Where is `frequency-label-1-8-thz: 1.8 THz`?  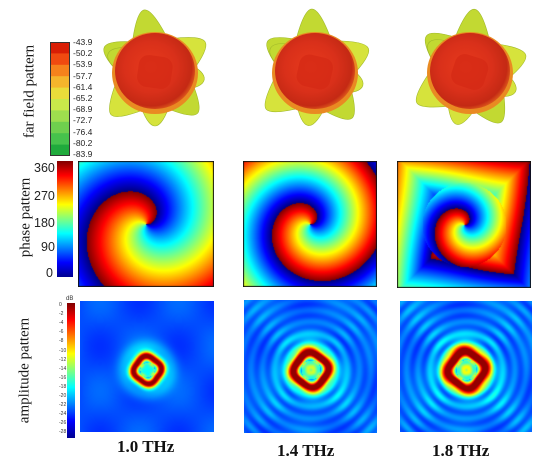 frequency-label-1-8-thz: 1.8 THz is located at coordinates (461, 450).